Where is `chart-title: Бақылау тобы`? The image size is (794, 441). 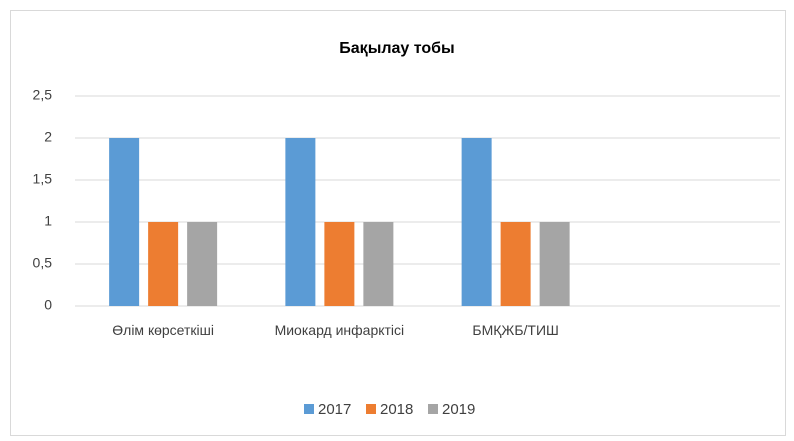 chart-title: Бақылау тобы is located at coordinates (396, 48).